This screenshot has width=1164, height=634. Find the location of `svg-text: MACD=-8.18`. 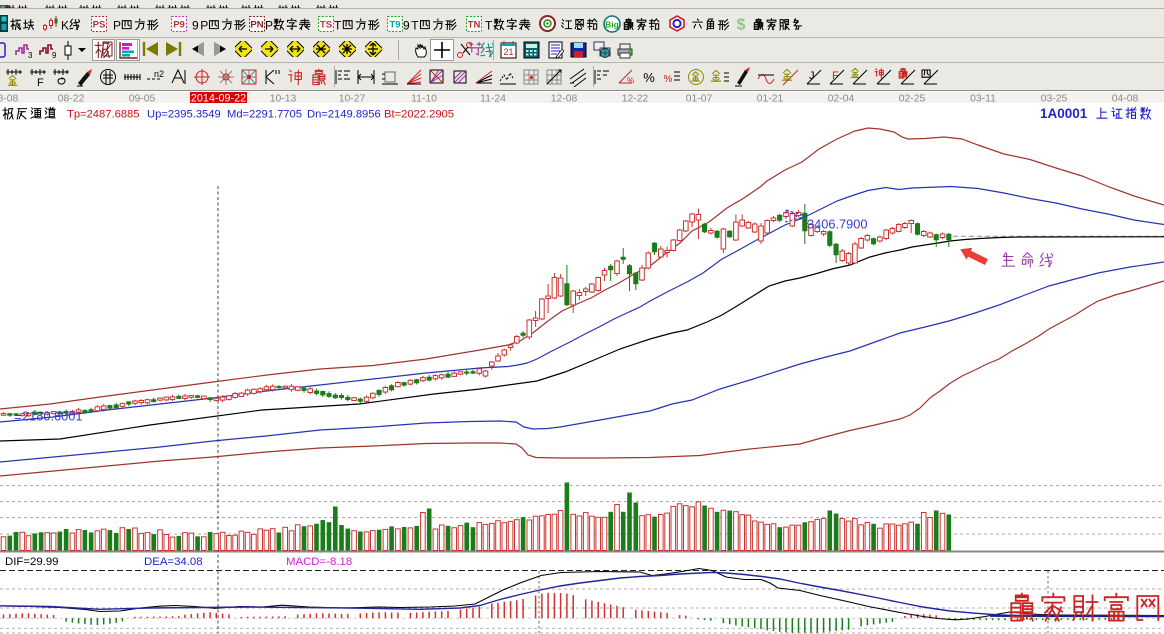

svg-text: MACD=-8.18 is located at coordinates (319, 562).